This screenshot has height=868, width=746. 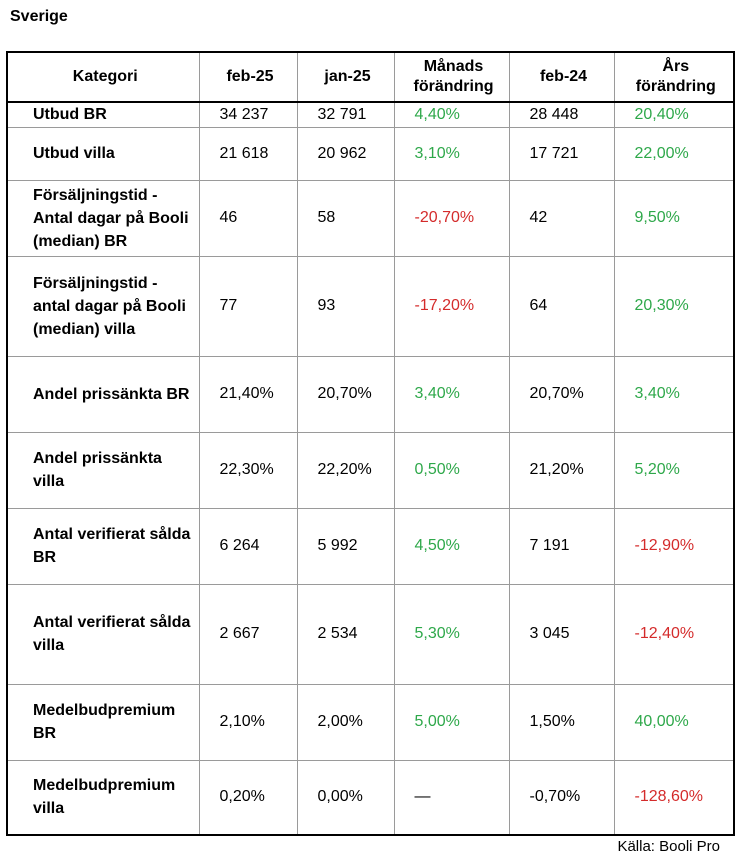 What do you see at coordinates (248, 634) in the screenshot?
I see `feb-25-cell: 2 667` at bounding box center [248, 634].